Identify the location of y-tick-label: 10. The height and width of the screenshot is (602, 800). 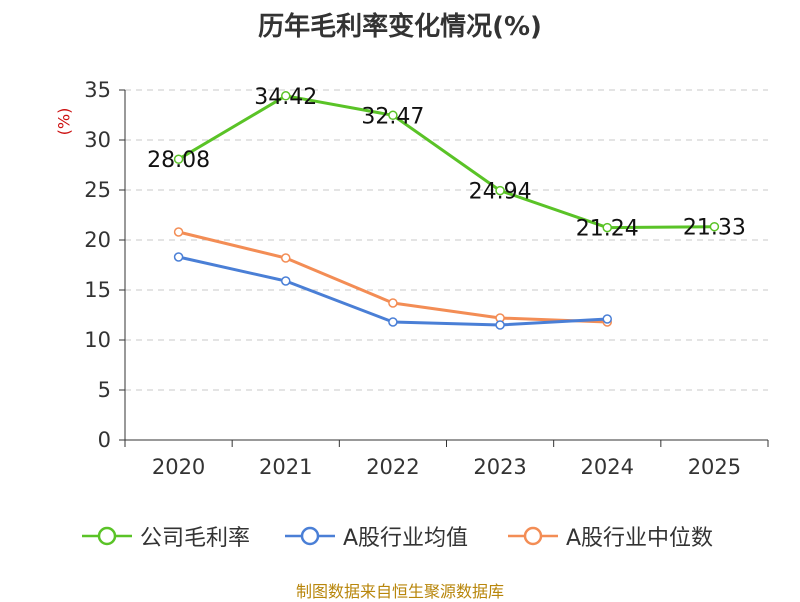
(97, 340).